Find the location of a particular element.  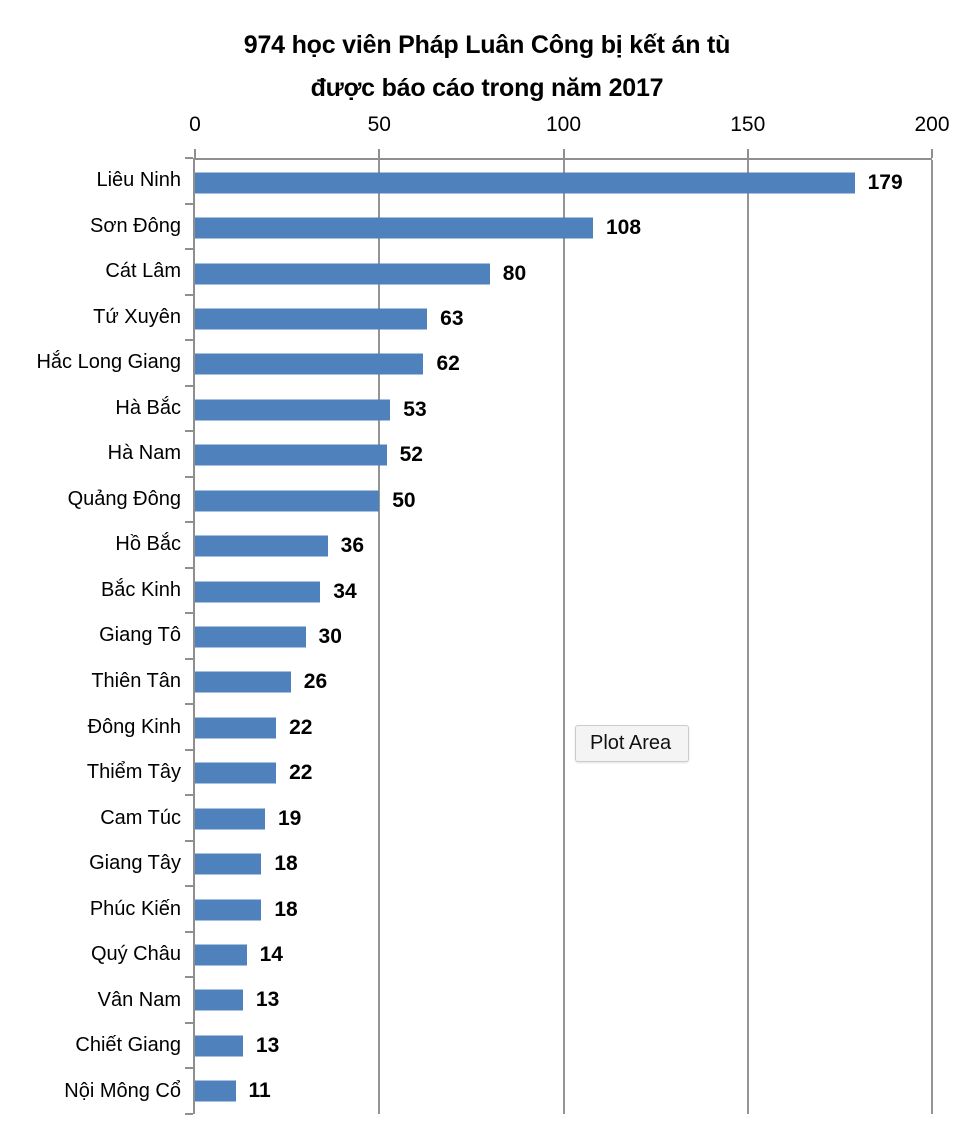

bar-row: 34 is located at coordinates (563, 591).